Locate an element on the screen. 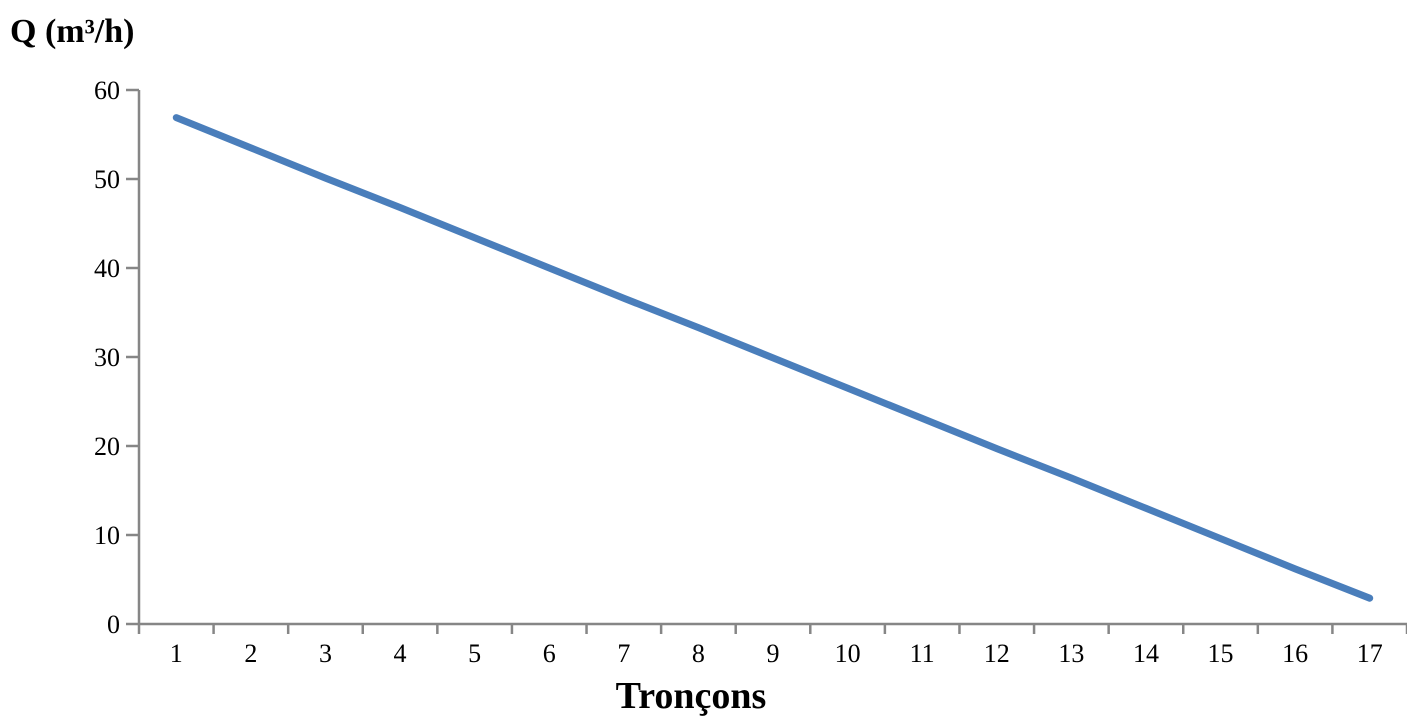 This screenshot has height=720, width=1407. x-tick-label: 17 is located at coordinates (1370, 653).